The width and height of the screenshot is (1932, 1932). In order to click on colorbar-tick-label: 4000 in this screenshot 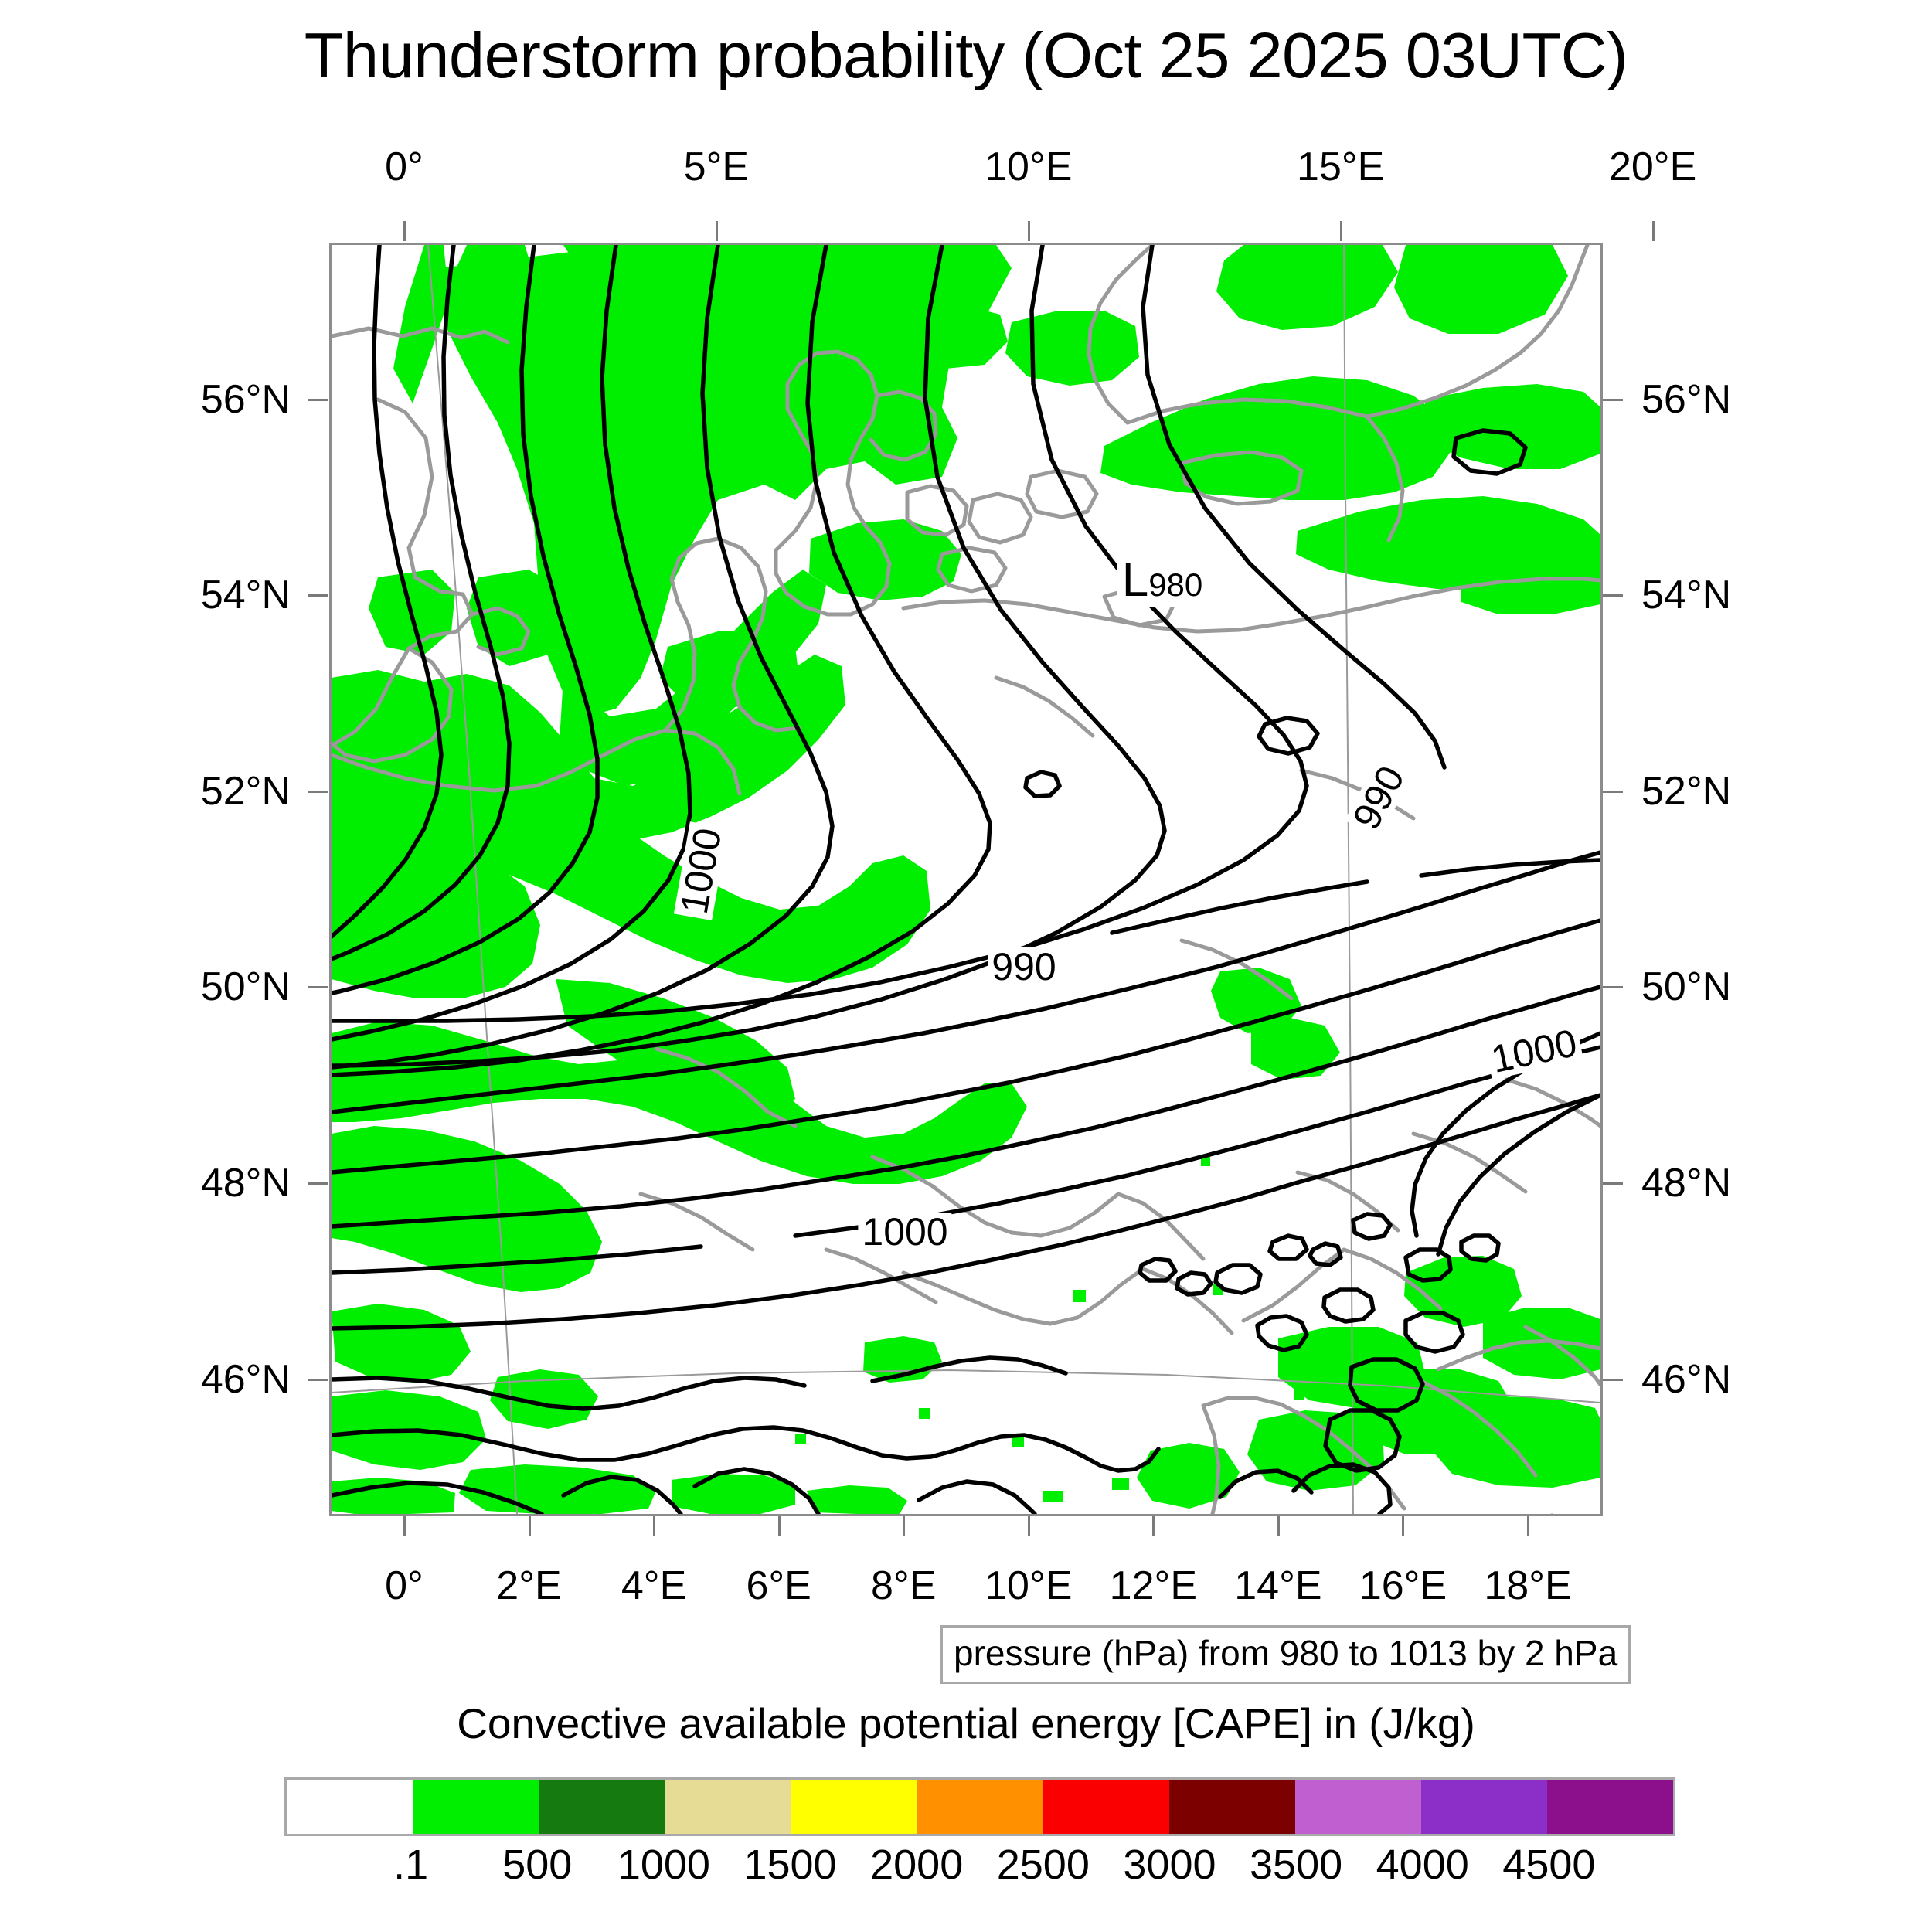, I will do `click(1423, 1865)`.